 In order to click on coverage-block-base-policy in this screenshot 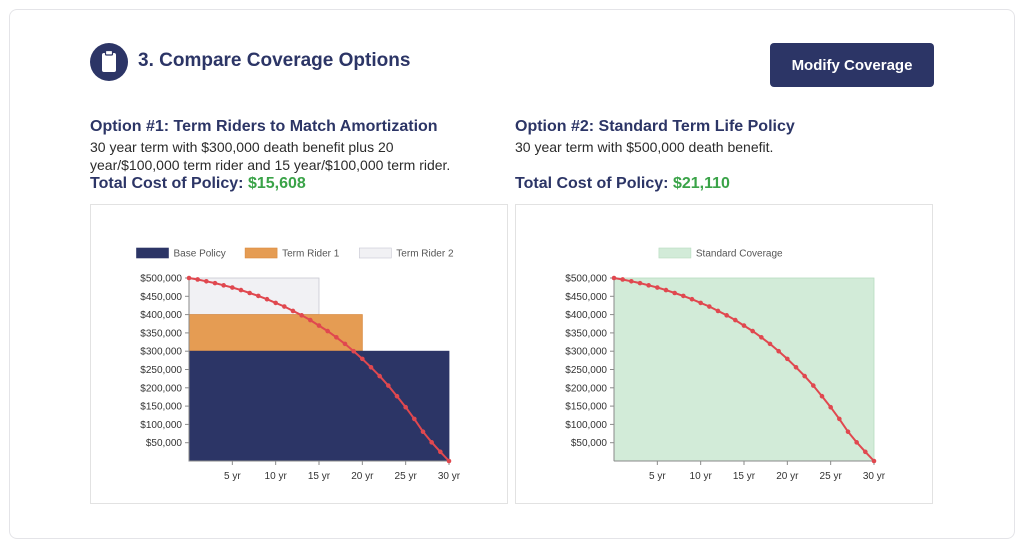, I will do `click(319, 406)`.